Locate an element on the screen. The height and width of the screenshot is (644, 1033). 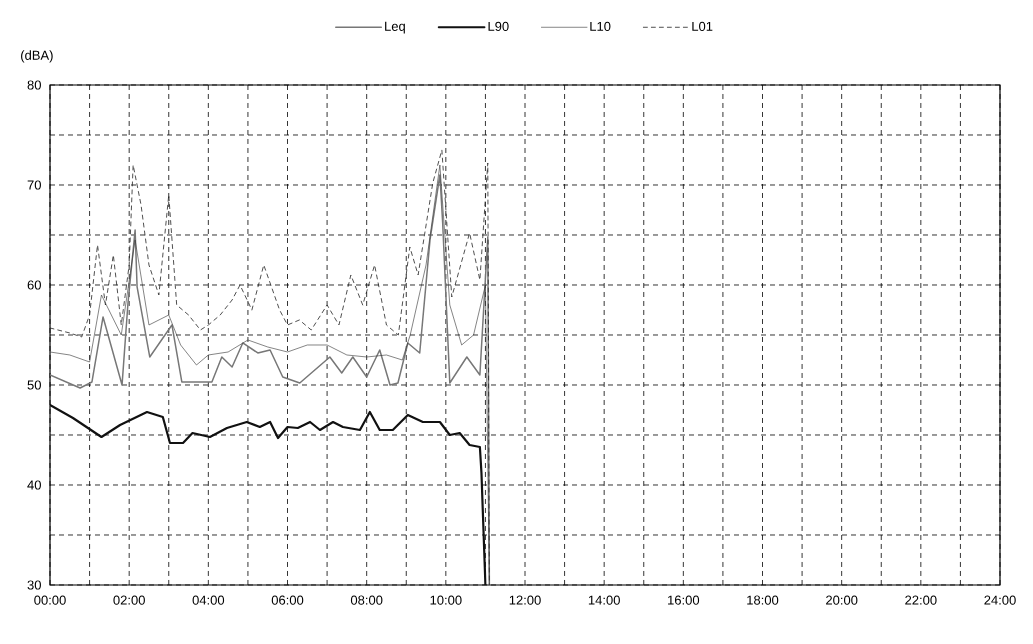
y-tick-label: 80 is located at coordinates (34, 85).